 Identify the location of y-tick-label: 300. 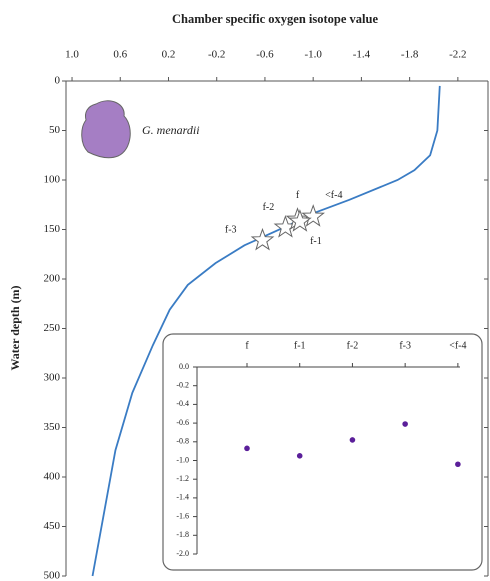
(52, 378).